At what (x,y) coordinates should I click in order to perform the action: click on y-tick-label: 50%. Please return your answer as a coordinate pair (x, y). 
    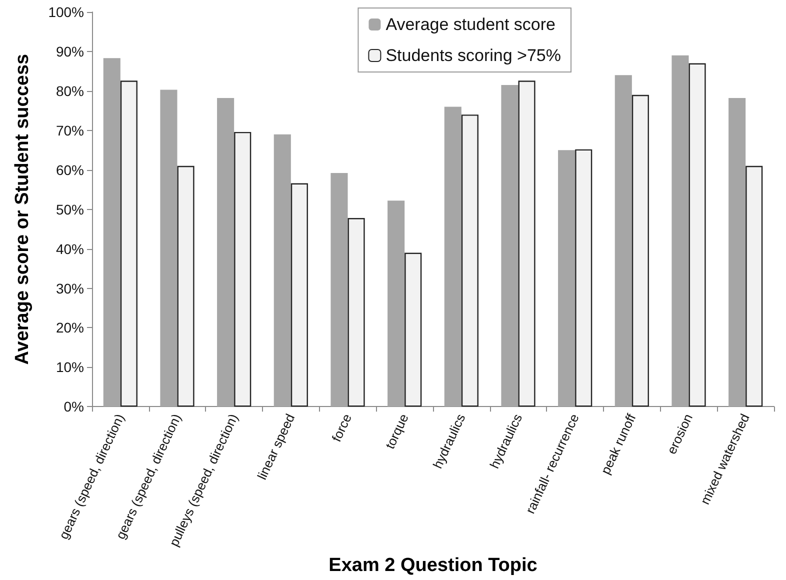
    Looking at the image, I should click on (70, 209).